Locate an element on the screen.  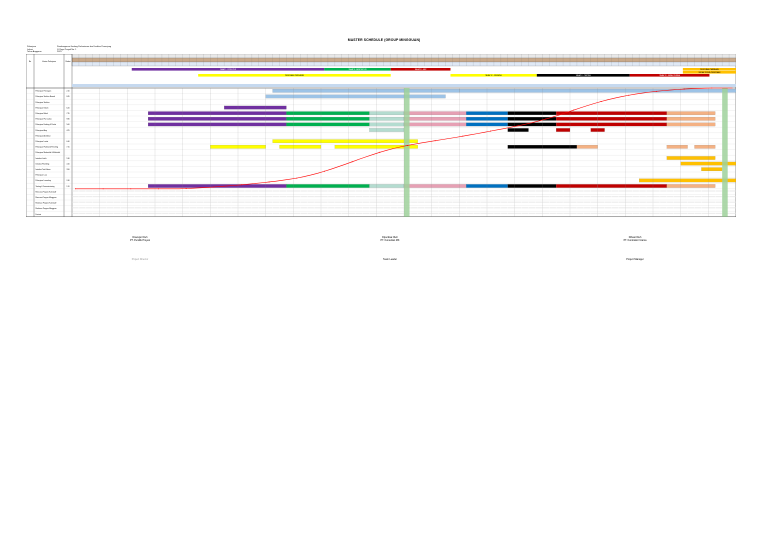
row-label: Instalasi Listrik is located at coordinates (41, 158).